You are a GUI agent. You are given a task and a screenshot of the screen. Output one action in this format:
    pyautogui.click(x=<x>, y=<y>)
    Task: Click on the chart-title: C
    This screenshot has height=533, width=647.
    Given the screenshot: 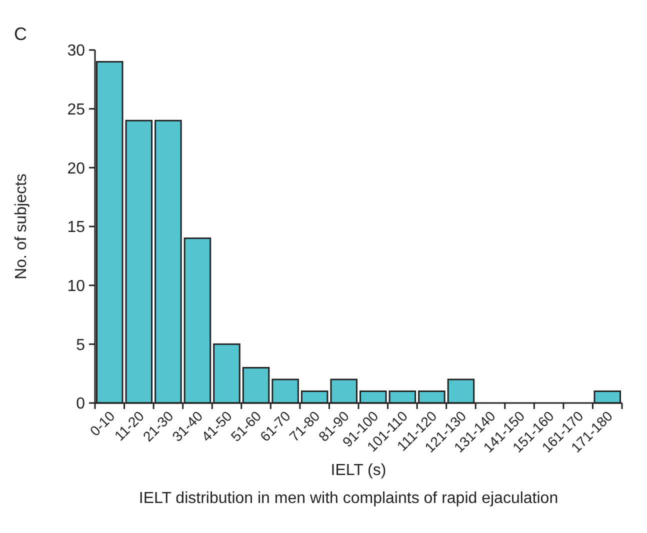 What is the action you would take?
    pyautogui.click(x=20, y=34)
    